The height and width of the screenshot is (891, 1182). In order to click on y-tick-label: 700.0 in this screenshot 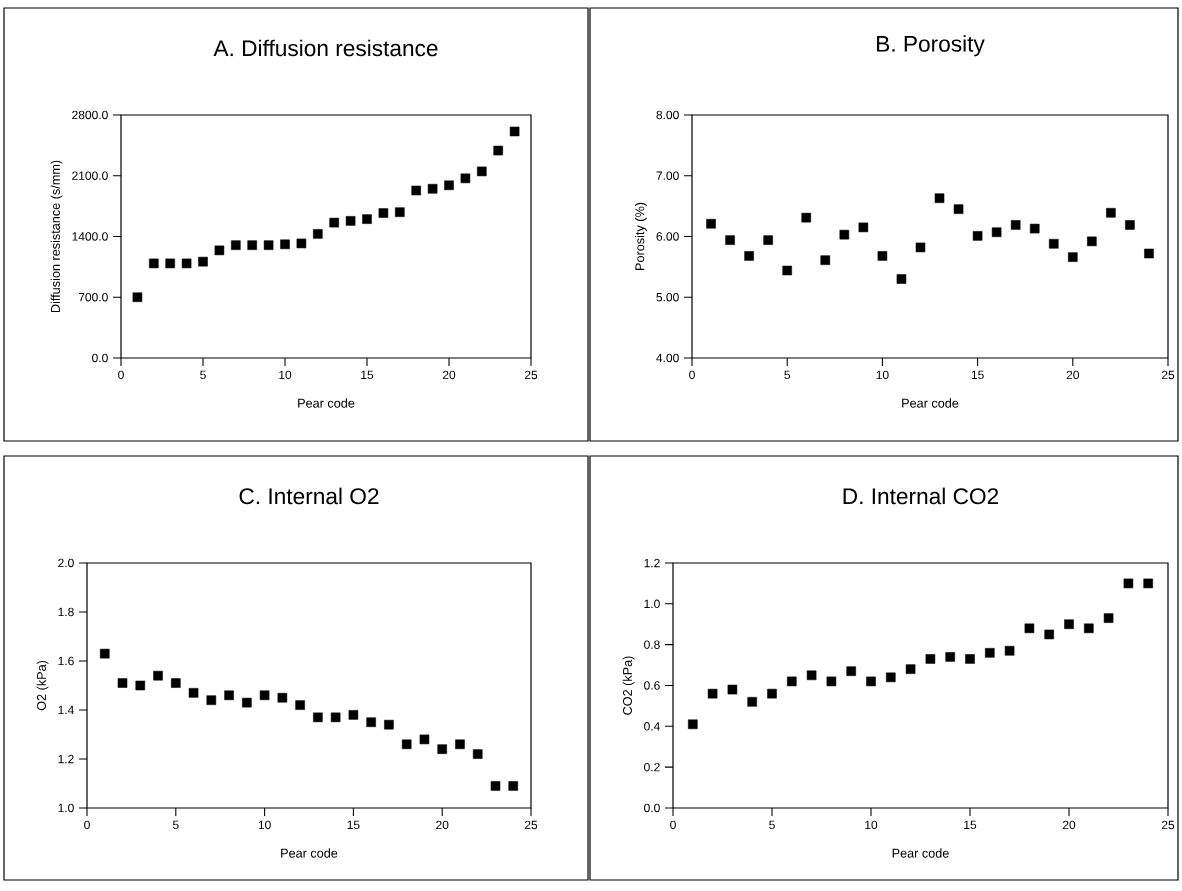, I will do `click(93, 297)`.